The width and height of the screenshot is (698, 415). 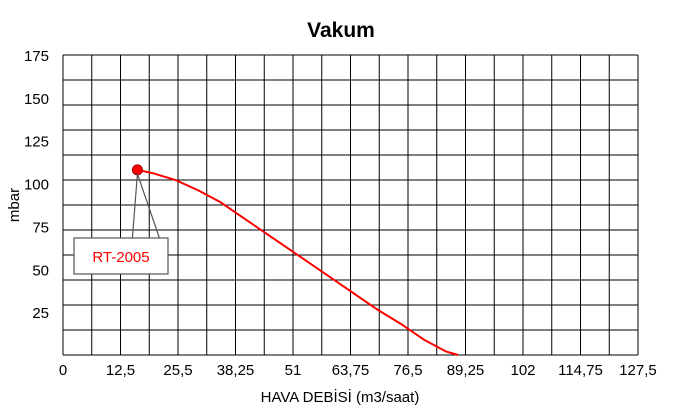 What do you see at coordinates (137, 170) in the screenshot?
I see `data-point-marker` at bounding box center [137, 170].